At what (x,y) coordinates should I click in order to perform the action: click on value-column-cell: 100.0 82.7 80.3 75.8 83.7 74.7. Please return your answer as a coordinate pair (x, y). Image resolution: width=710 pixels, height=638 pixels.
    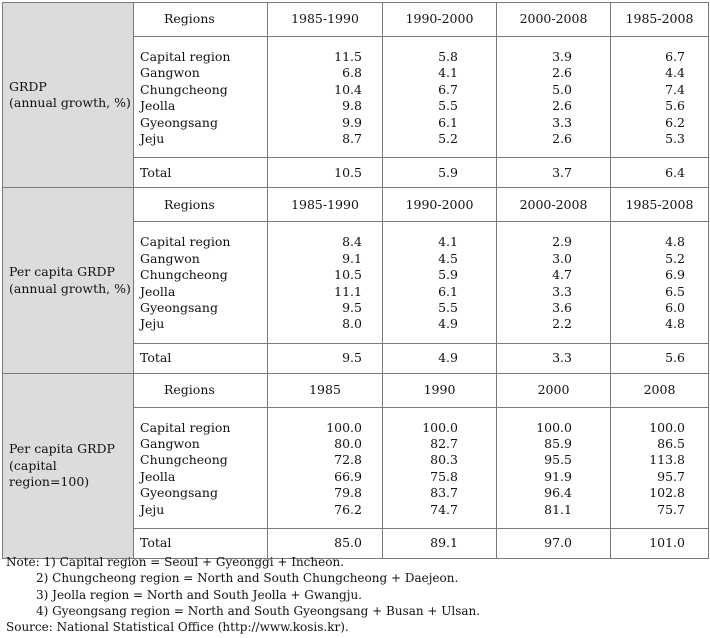
    Looking at the image, I should click on (439, 468).